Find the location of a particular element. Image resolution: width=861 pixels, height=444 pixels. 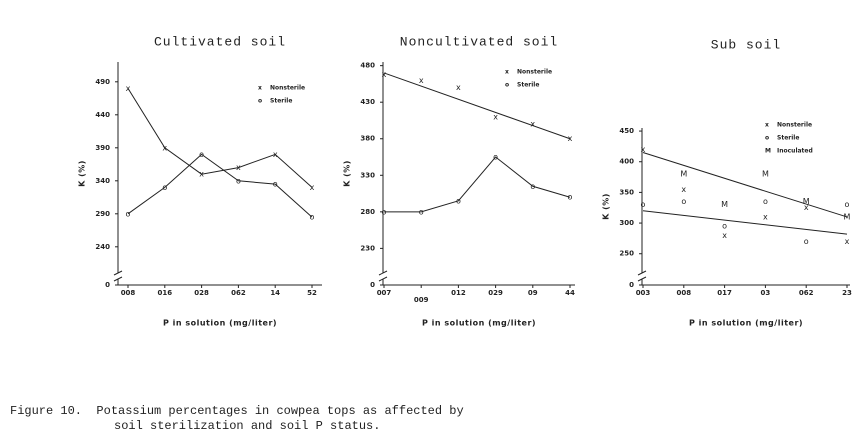

caption-line: soil sterilization and soil P status. is located at coordinates (247, 426).